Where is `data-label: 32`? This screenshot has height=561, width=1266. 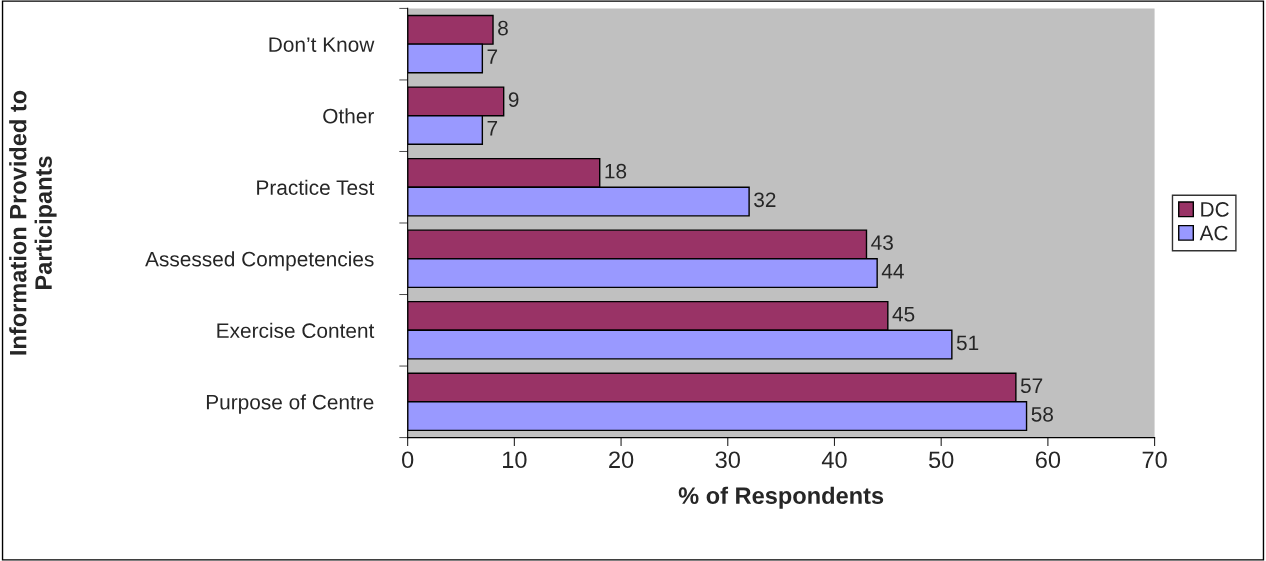 data-label: 32 is located at coordinates (765, 200).